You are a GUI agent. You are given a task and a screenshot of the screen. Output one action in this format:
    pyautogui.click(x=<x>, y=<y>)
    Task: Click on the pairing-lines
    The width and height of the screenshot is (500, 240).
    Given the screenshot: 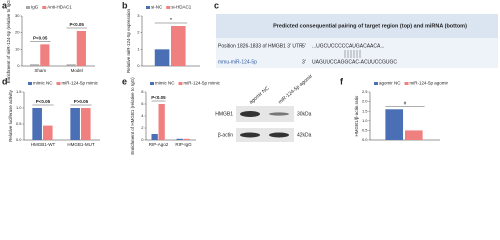 What is the action you would take?
    pyautogui.click(x=352, y=54)
    